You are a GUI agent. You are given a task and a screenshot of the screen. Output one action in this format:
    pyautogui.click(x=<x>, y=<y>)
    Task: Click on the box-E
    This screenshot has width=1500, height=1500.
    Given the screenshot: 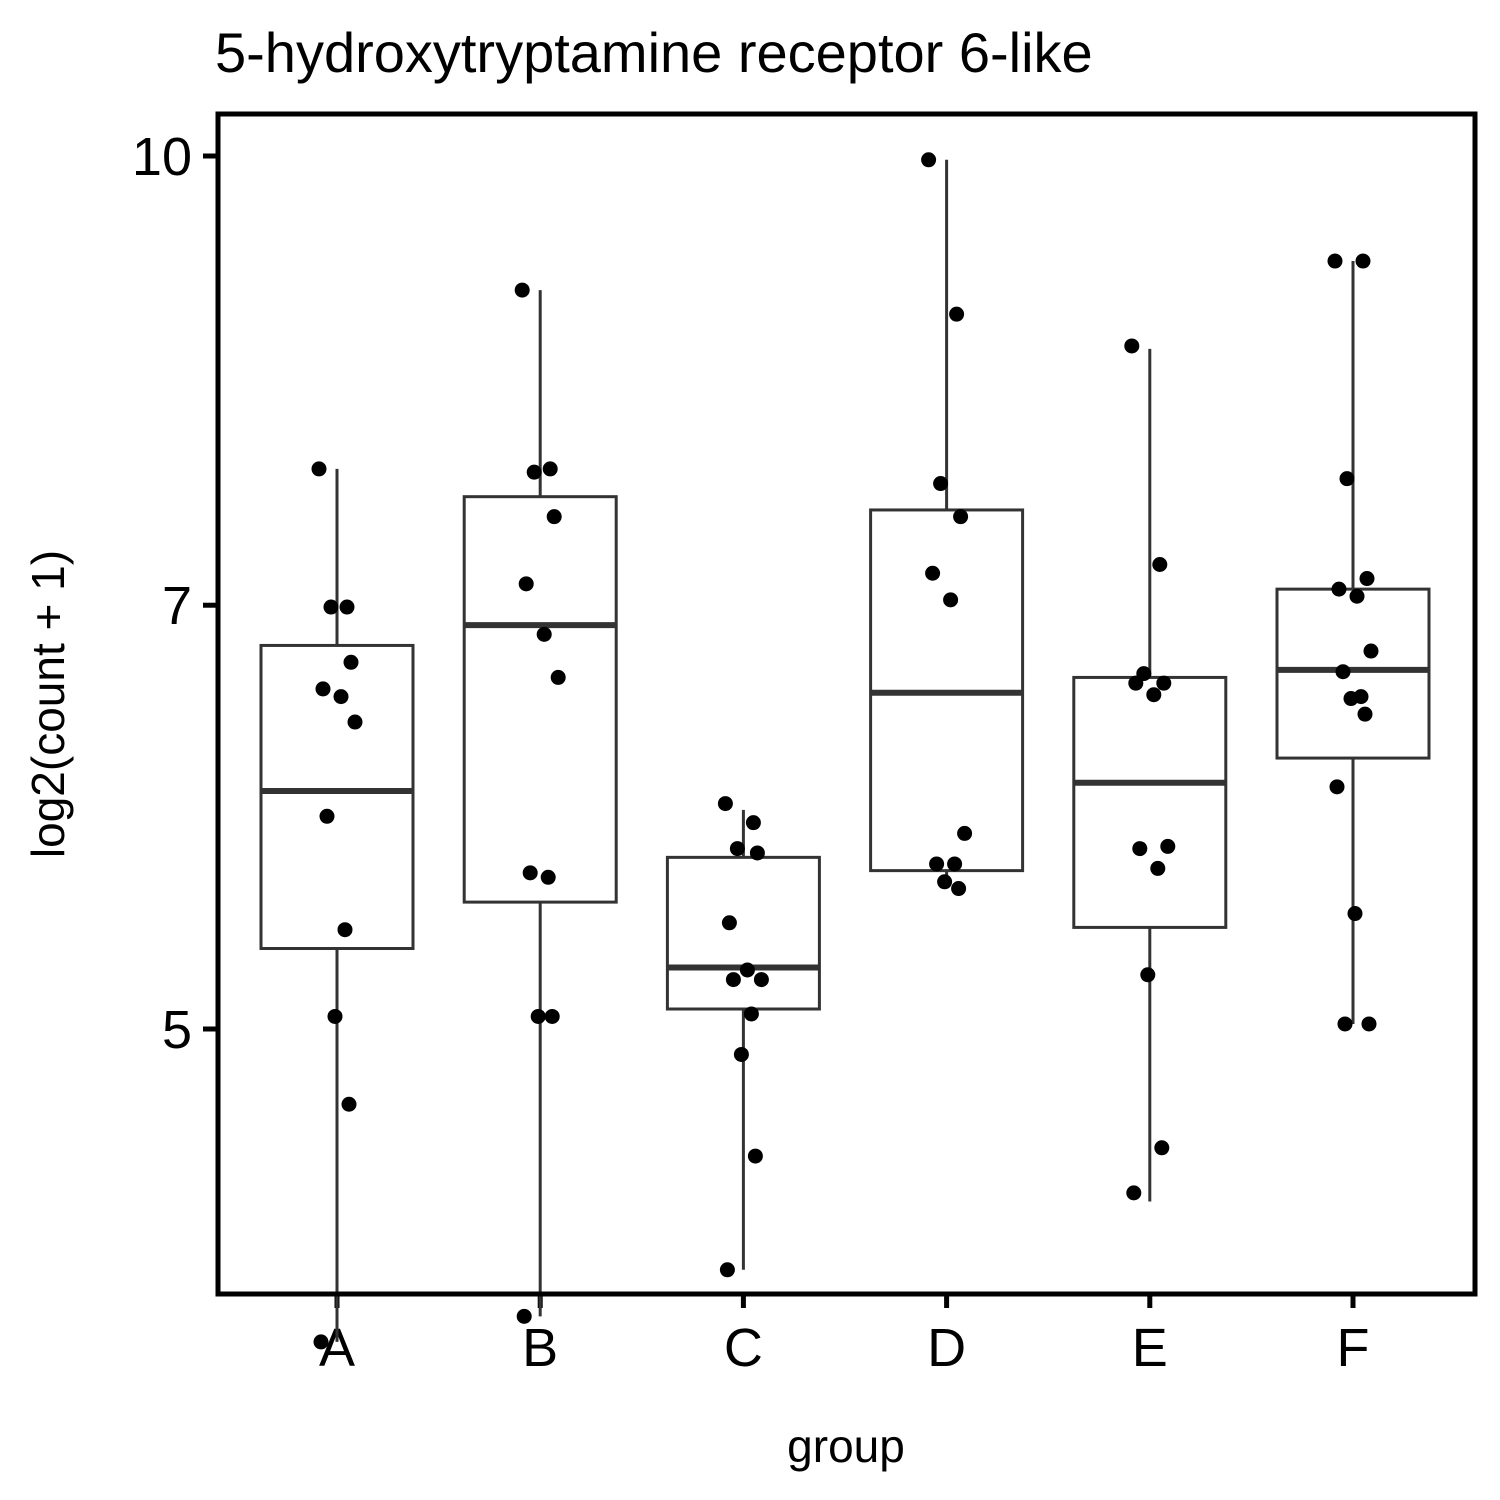 What is the action you would take?
    pyautogui.click(x=1150, y=775)
    